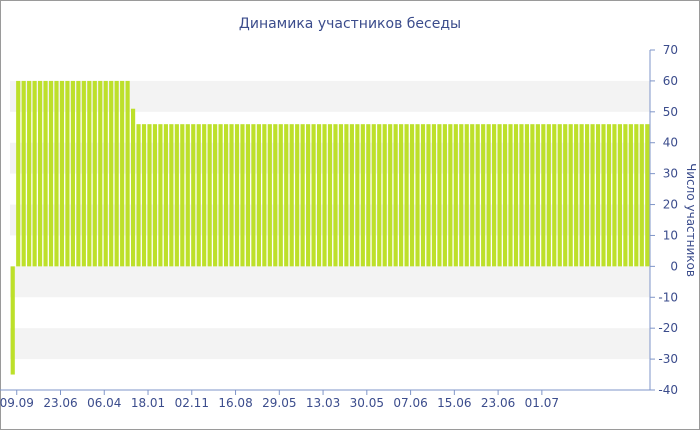 The width and height of the screenshot is (700, 430). Describe the element at coordinates (279, 403) in the screenshot. I see `x-tick-label: 29.05` at that location.